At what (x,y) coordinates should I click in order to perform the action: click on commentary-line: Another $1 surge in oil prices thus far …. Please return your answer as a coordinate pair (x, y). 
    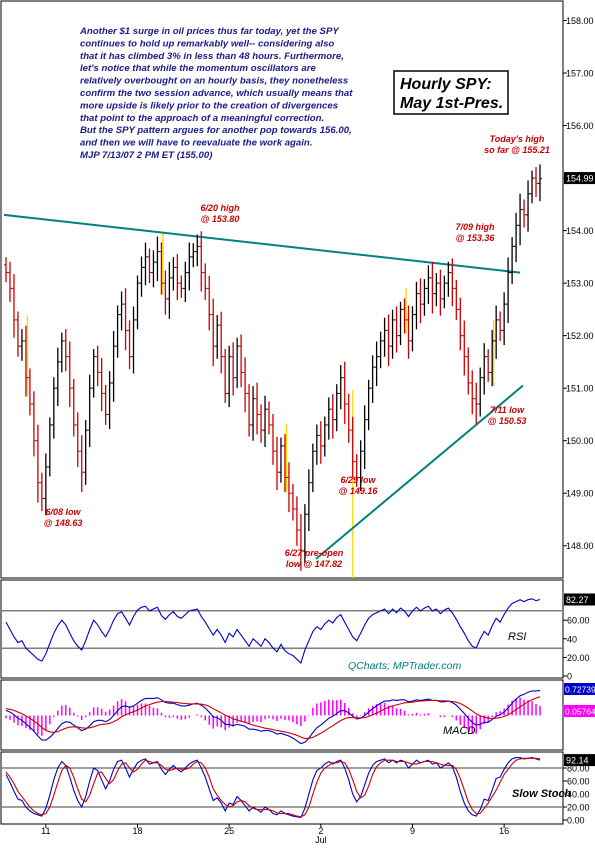
    Looking at the image, I should click on (209, 31).